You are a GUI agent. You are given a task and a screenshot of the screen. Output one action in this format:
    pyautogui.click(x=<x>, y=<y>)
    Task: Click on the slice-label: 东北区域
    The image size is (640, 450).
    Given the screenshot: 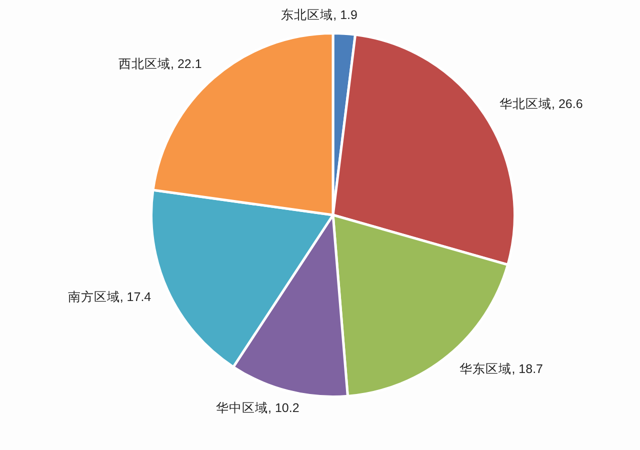 What is the action you would take?
    pyautogui.click(x=307, y=15)
    